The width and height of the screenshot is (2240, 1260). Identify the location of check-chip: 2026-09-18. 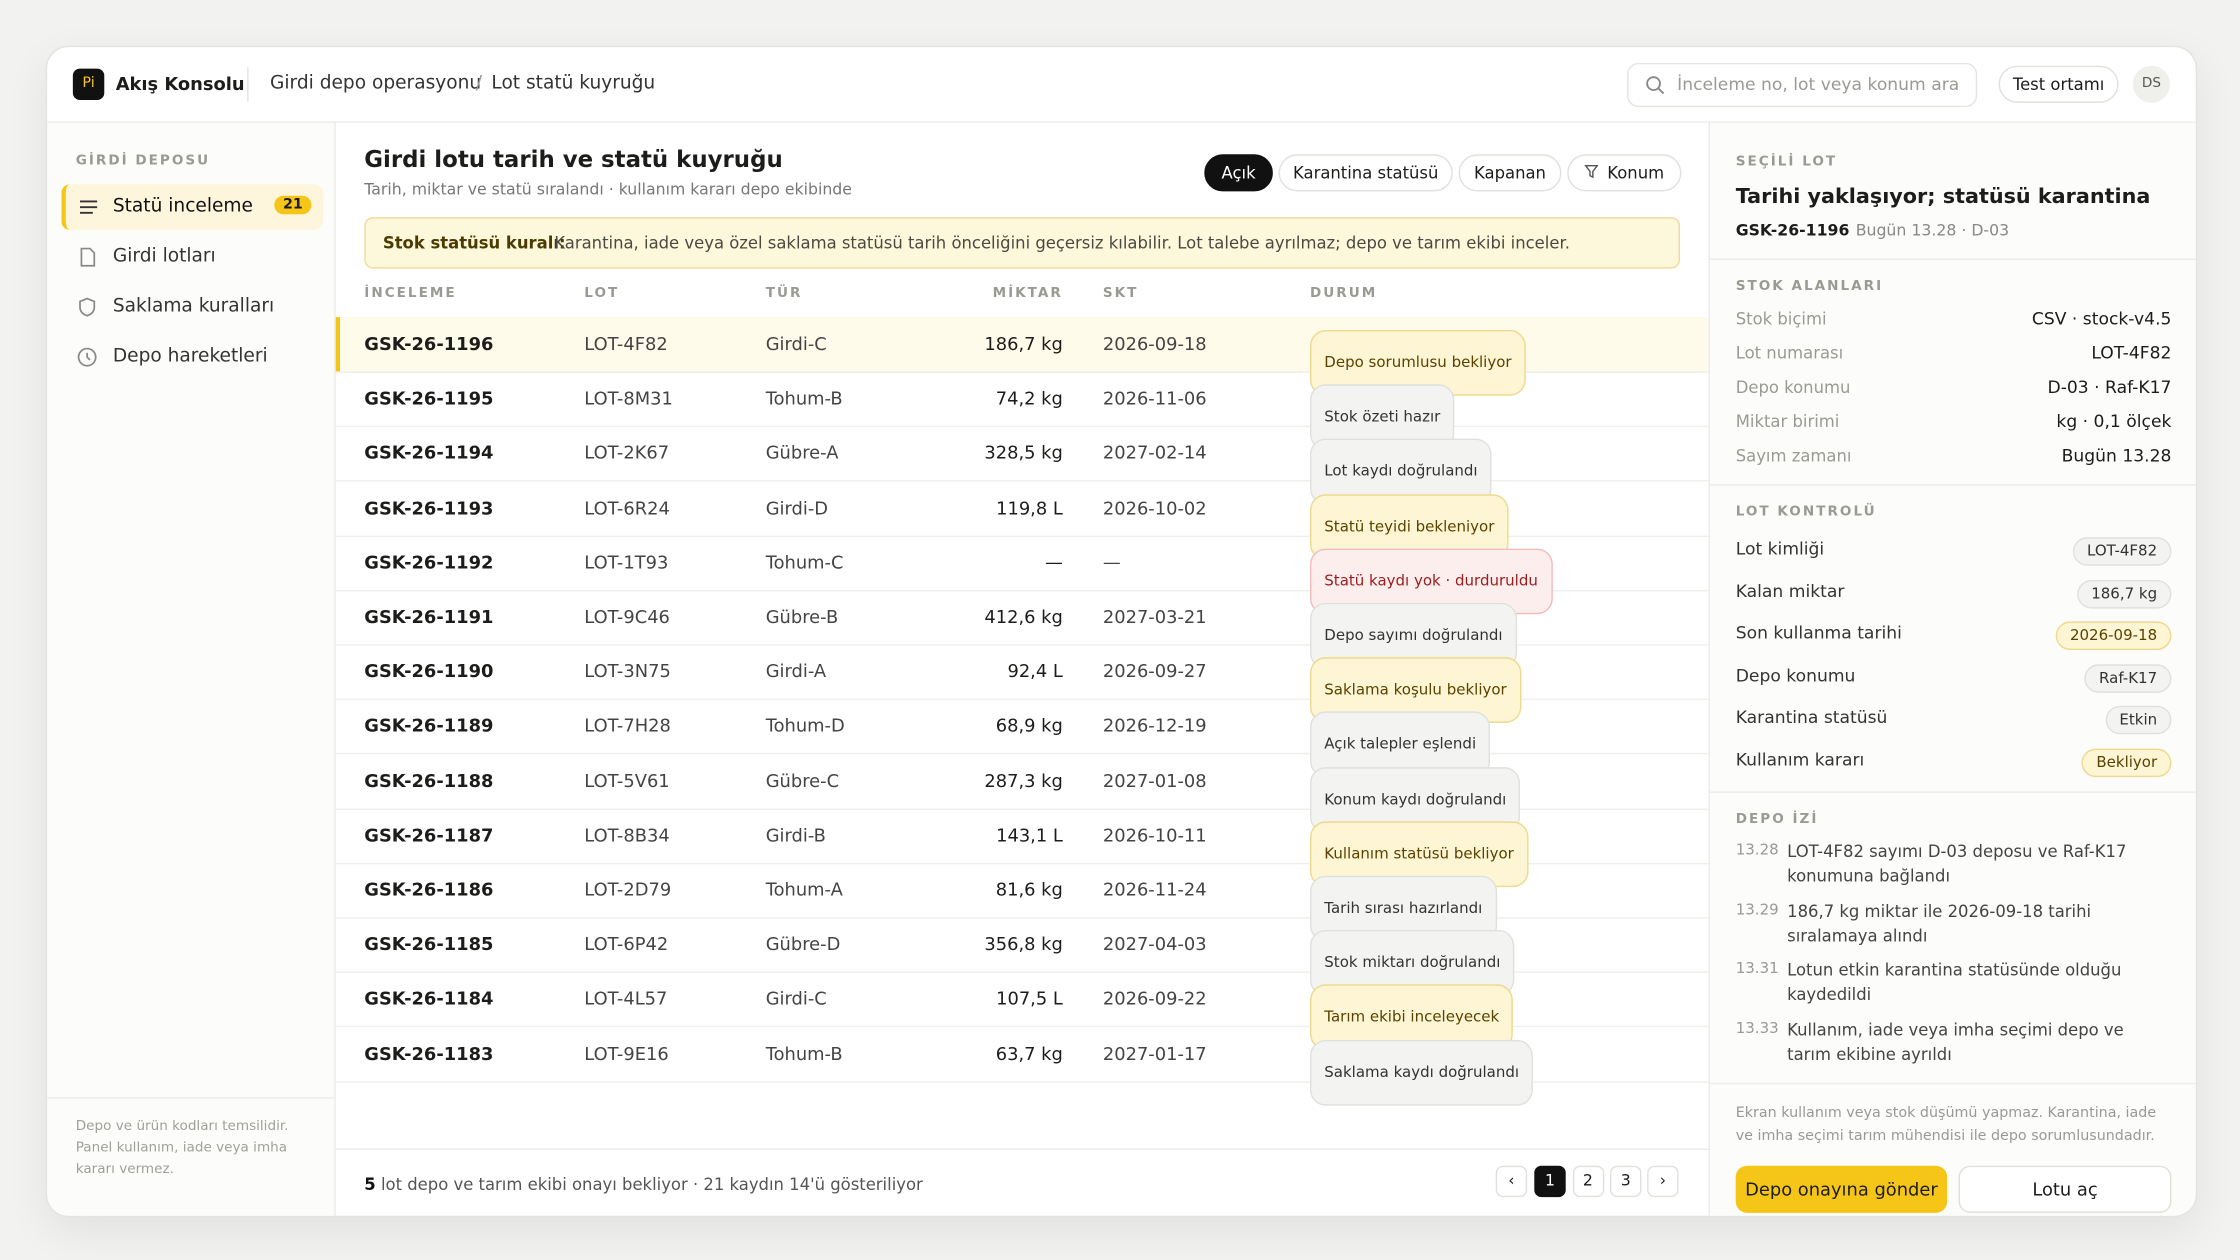
(2113, 636).